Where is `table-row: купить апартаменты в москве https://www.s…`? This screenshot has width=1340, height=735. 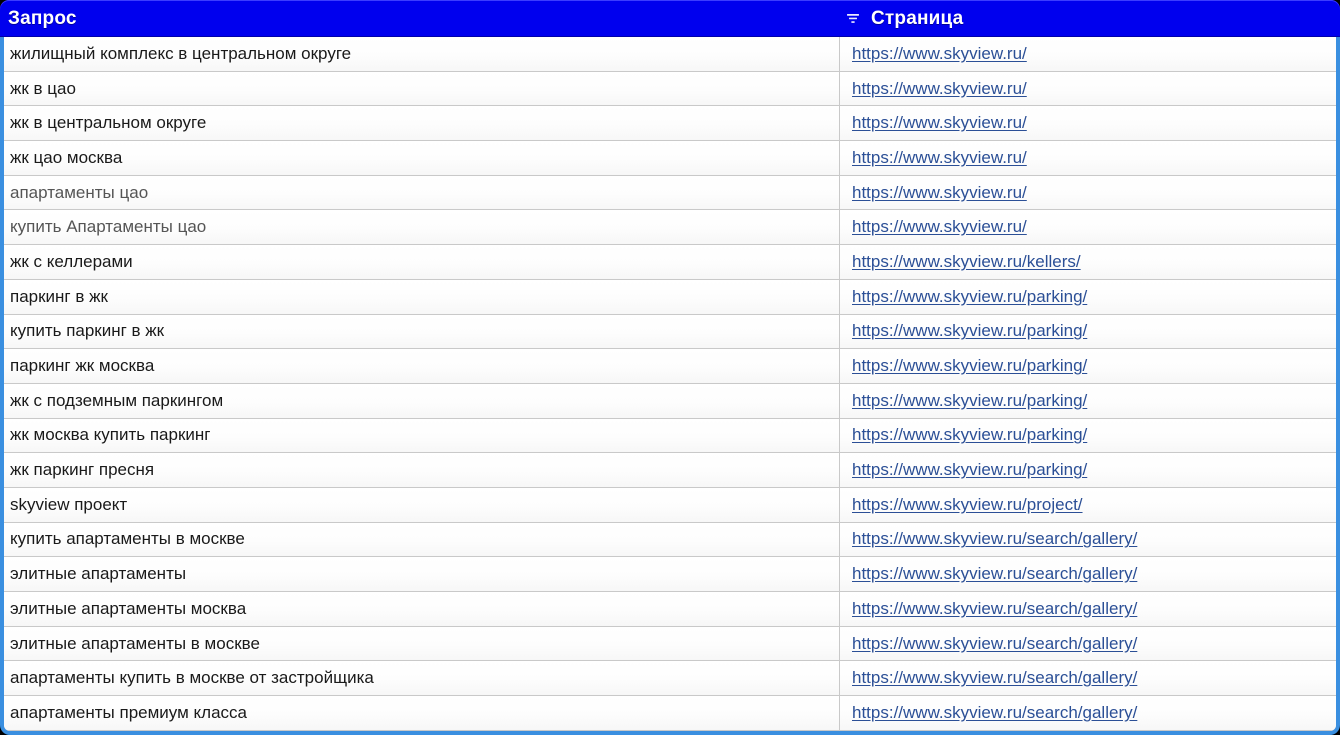 table-row: купить апартаменты в москве https://www.s… is located at coordinates (670, 540).